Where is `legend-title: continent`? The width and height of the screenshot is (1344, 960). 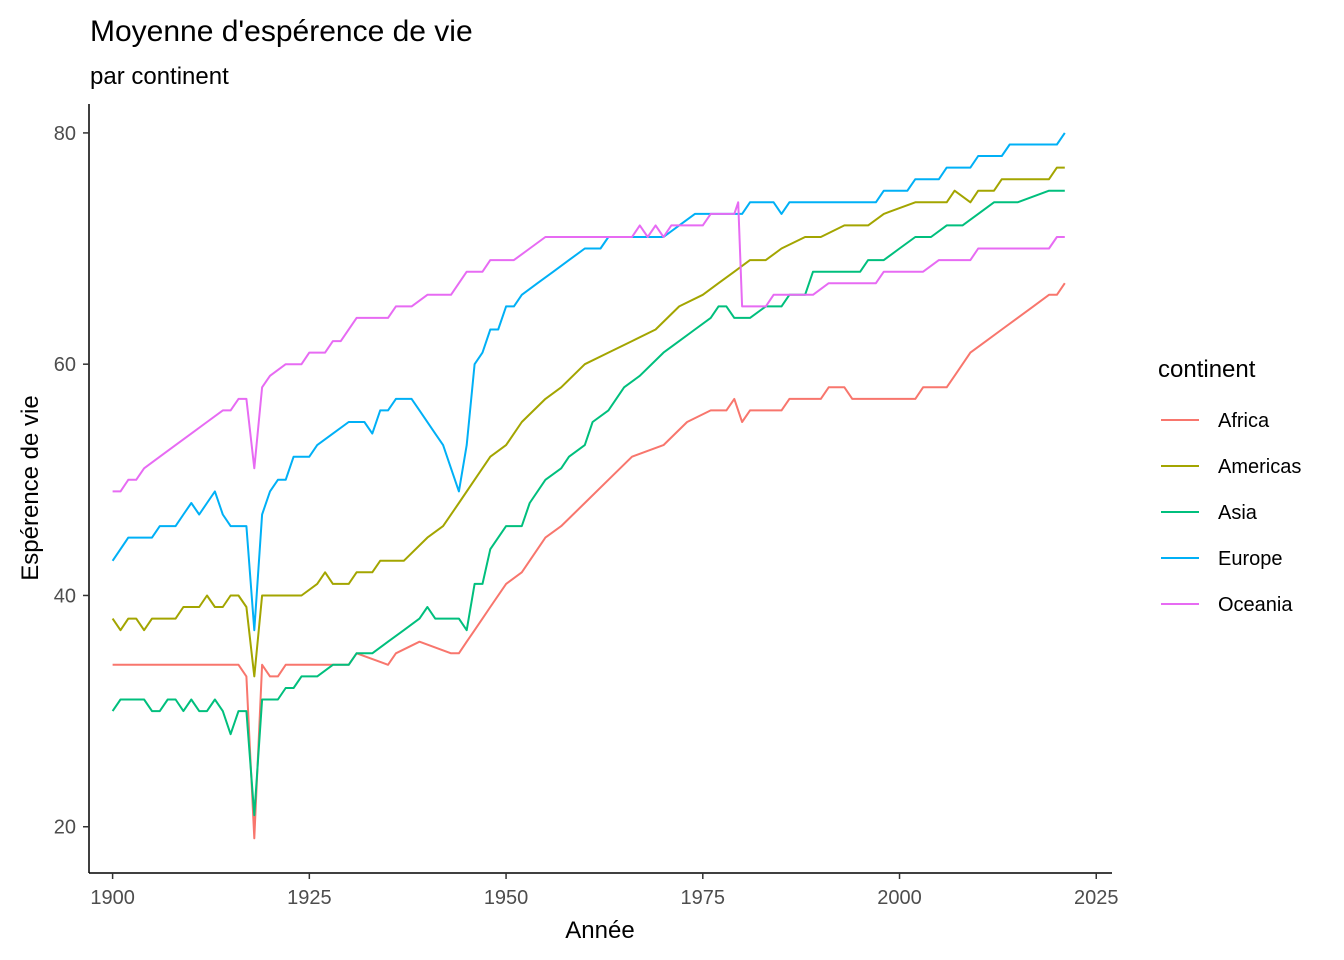 legend-title: continent is located at coordinates (1207, 369).